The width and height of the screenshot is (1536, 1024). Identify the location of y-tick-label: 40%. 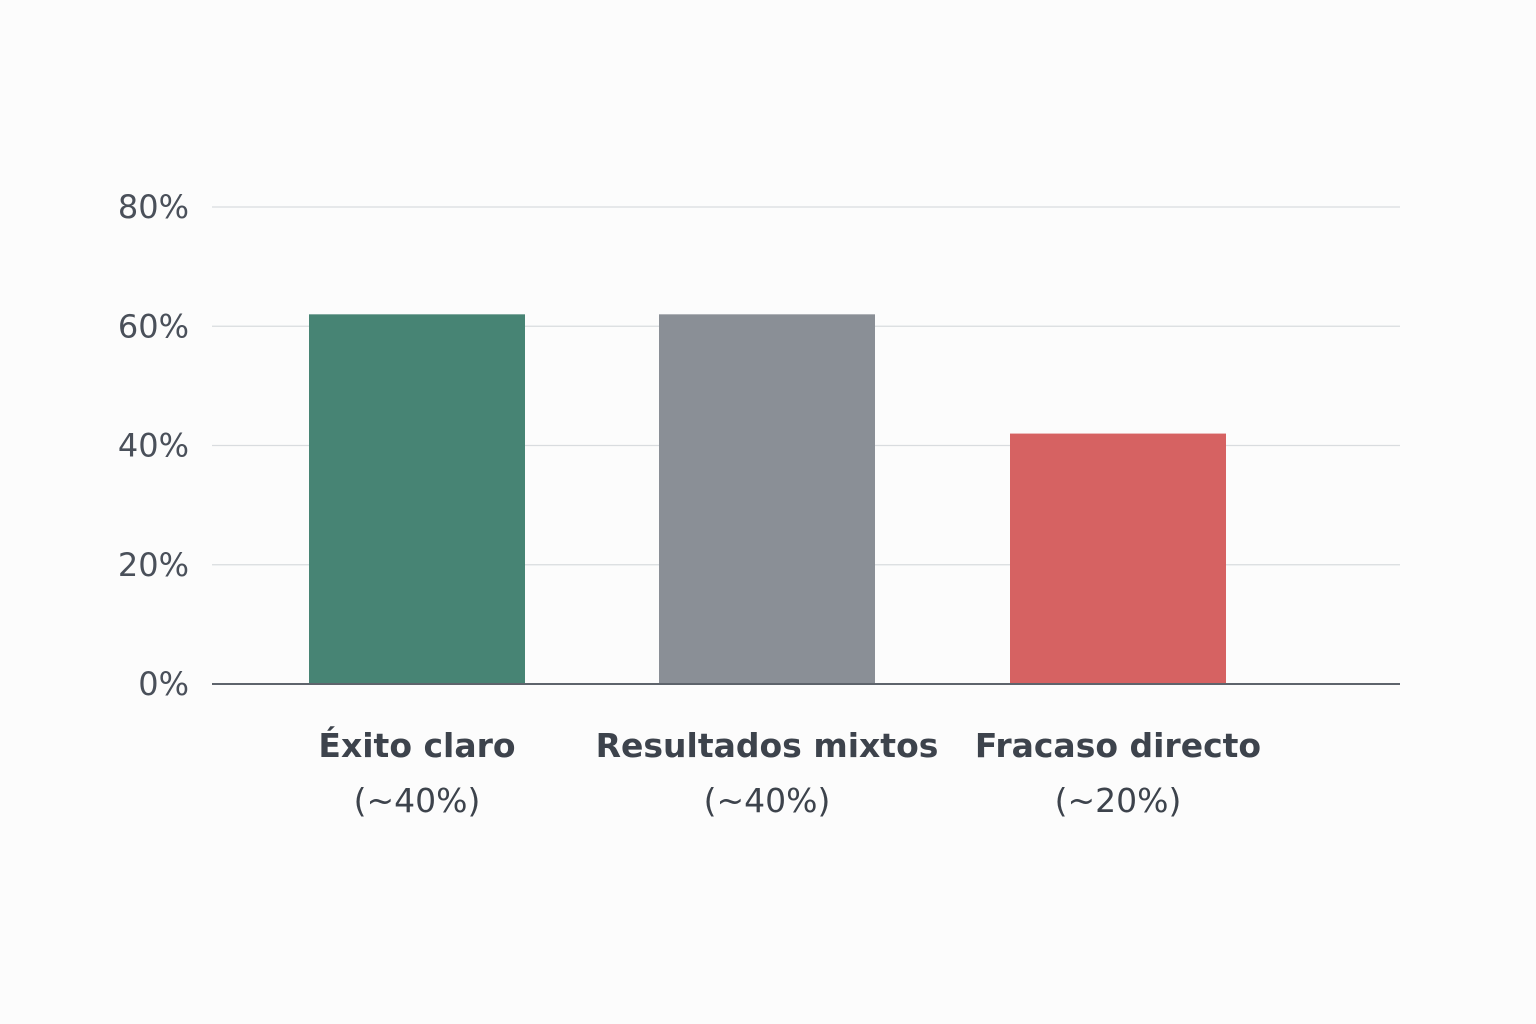
(153, 446).